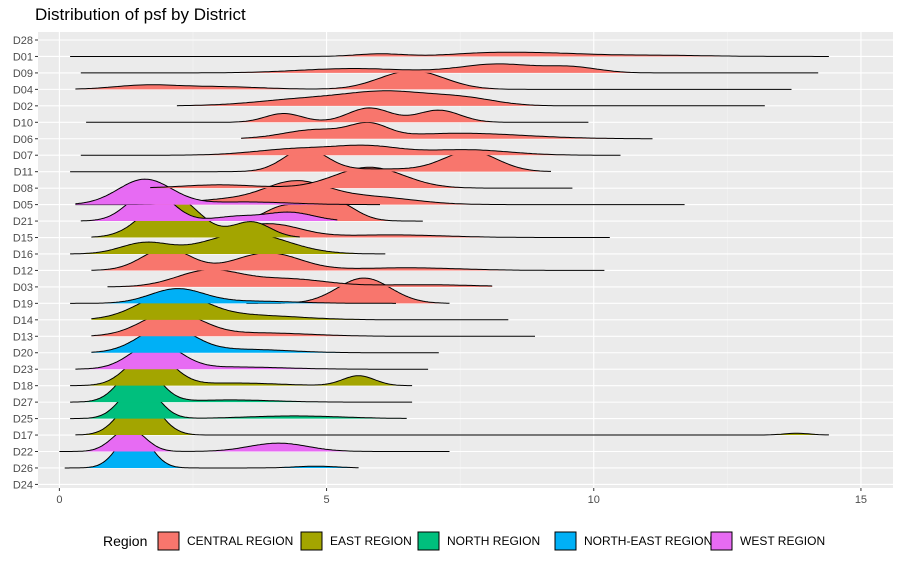  Describe the element at coordinates (493, 541) in the screenshot. I see `legend-label-north-region: NORTH REGION` at that location.